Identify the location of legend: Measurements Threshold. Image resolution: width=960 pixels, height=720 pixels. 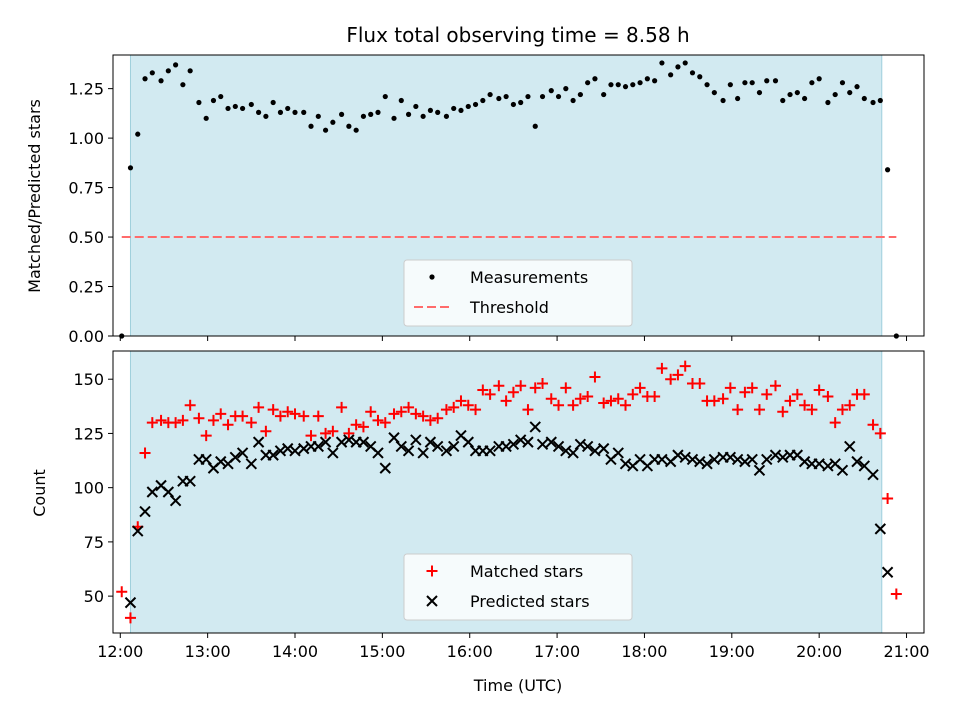
(518, 293).